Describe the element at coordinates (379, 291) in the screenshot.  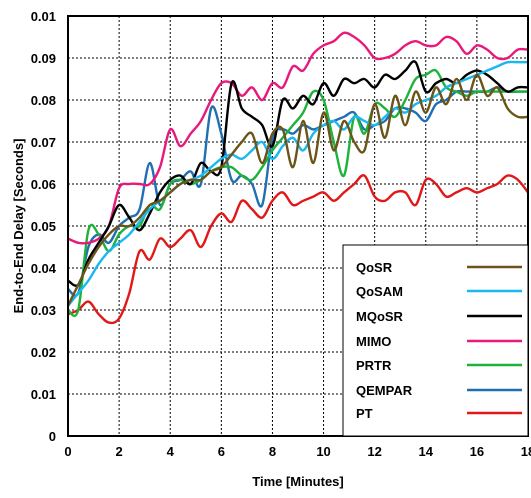
I see `legend-label-qosam: QoSAM` at that location.